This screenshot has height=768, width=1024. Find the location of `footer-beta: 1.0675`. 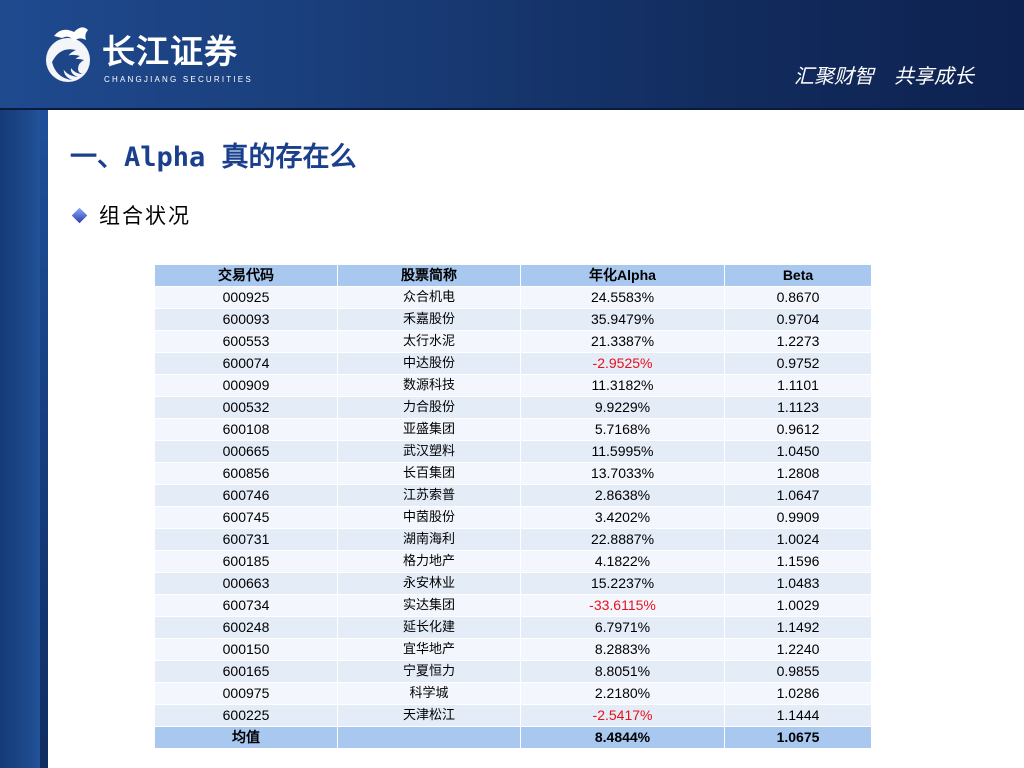

footer-beta: 1.0675 is located at coordinates (798, 737).